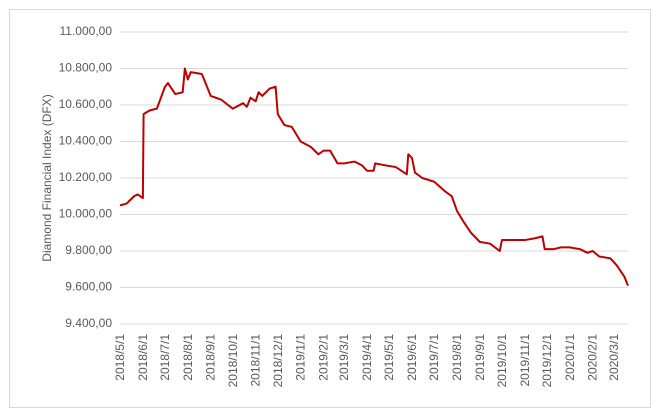 This screenshot has height=418, width=661. Describe the element at coordinates (86, 104) in the screenshot. I see `y-tick-label: 10.600,00` at that location.